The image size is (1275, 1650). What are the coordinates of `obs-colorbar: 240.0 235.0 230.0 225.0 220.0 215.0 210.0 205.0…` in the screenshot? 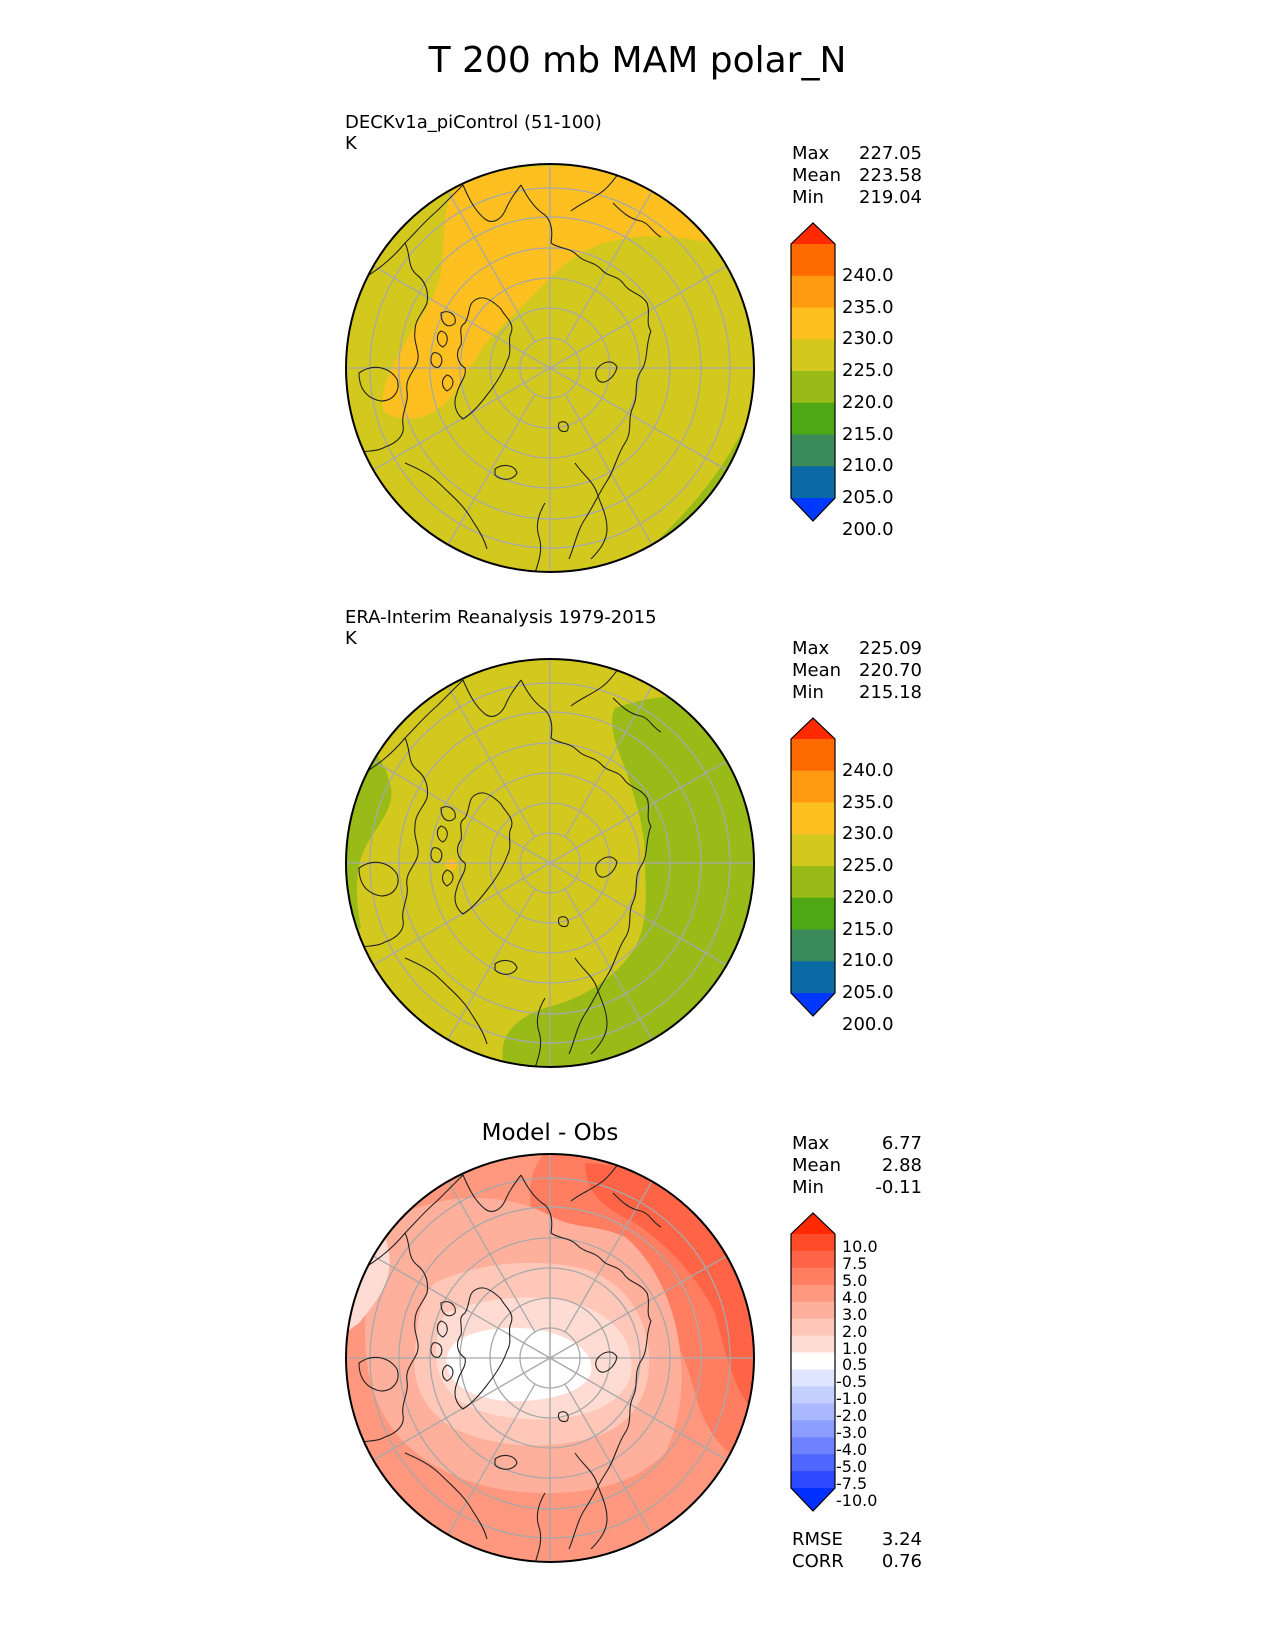 It's located at (870, 875).